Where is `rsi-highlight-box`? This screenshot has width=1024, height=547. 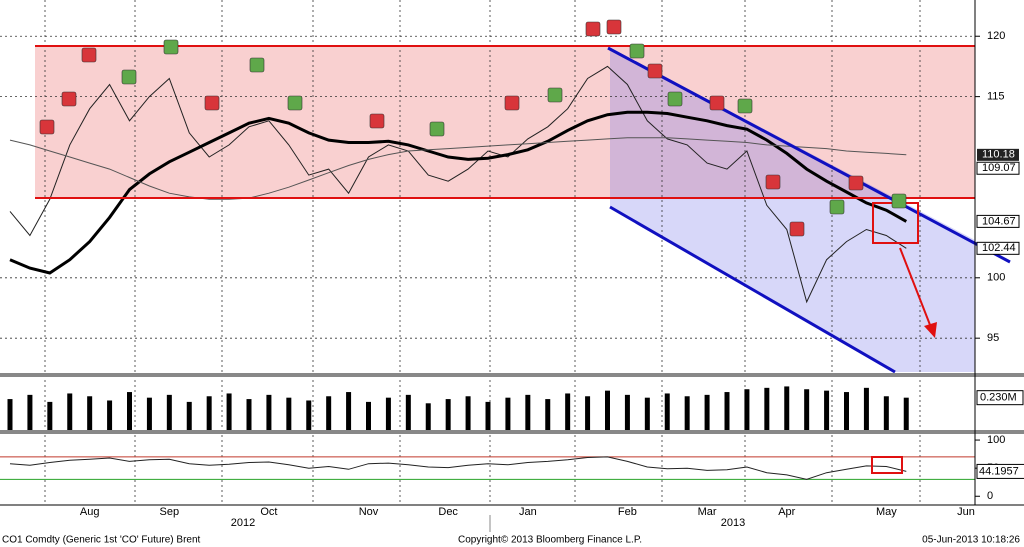 rsi-highlight-box is located at coordinates (887, 465).